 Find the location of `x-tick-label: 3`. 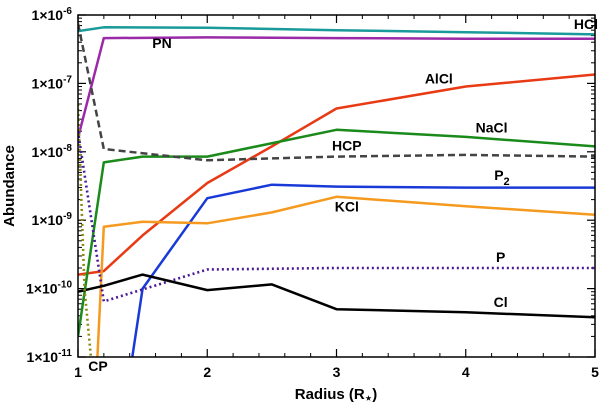

x-tick-label: 3 is located at coordinates (337, 372).